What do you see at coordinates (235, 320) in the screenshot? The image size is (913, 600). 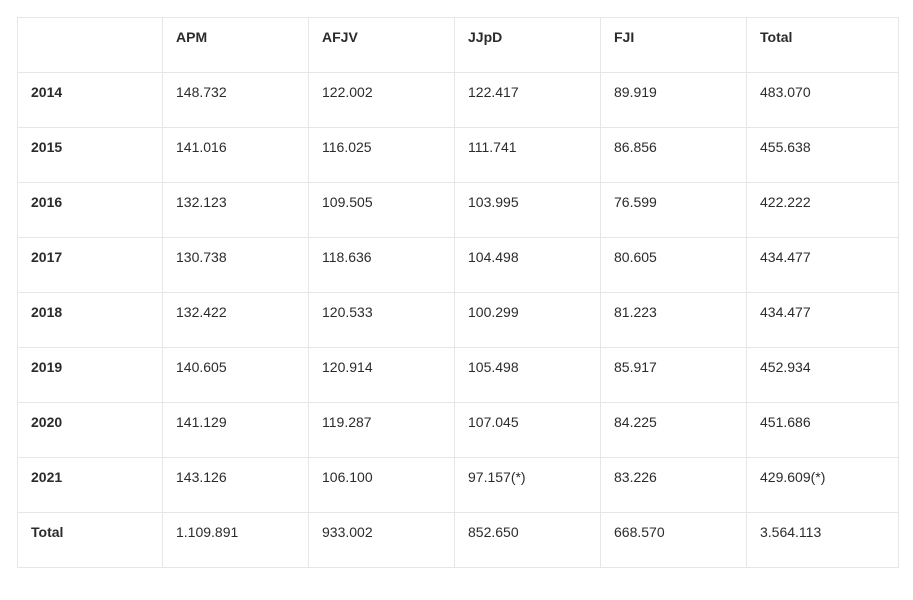 I see `cell-apm: 132.422` at bounding box center [235, 320].